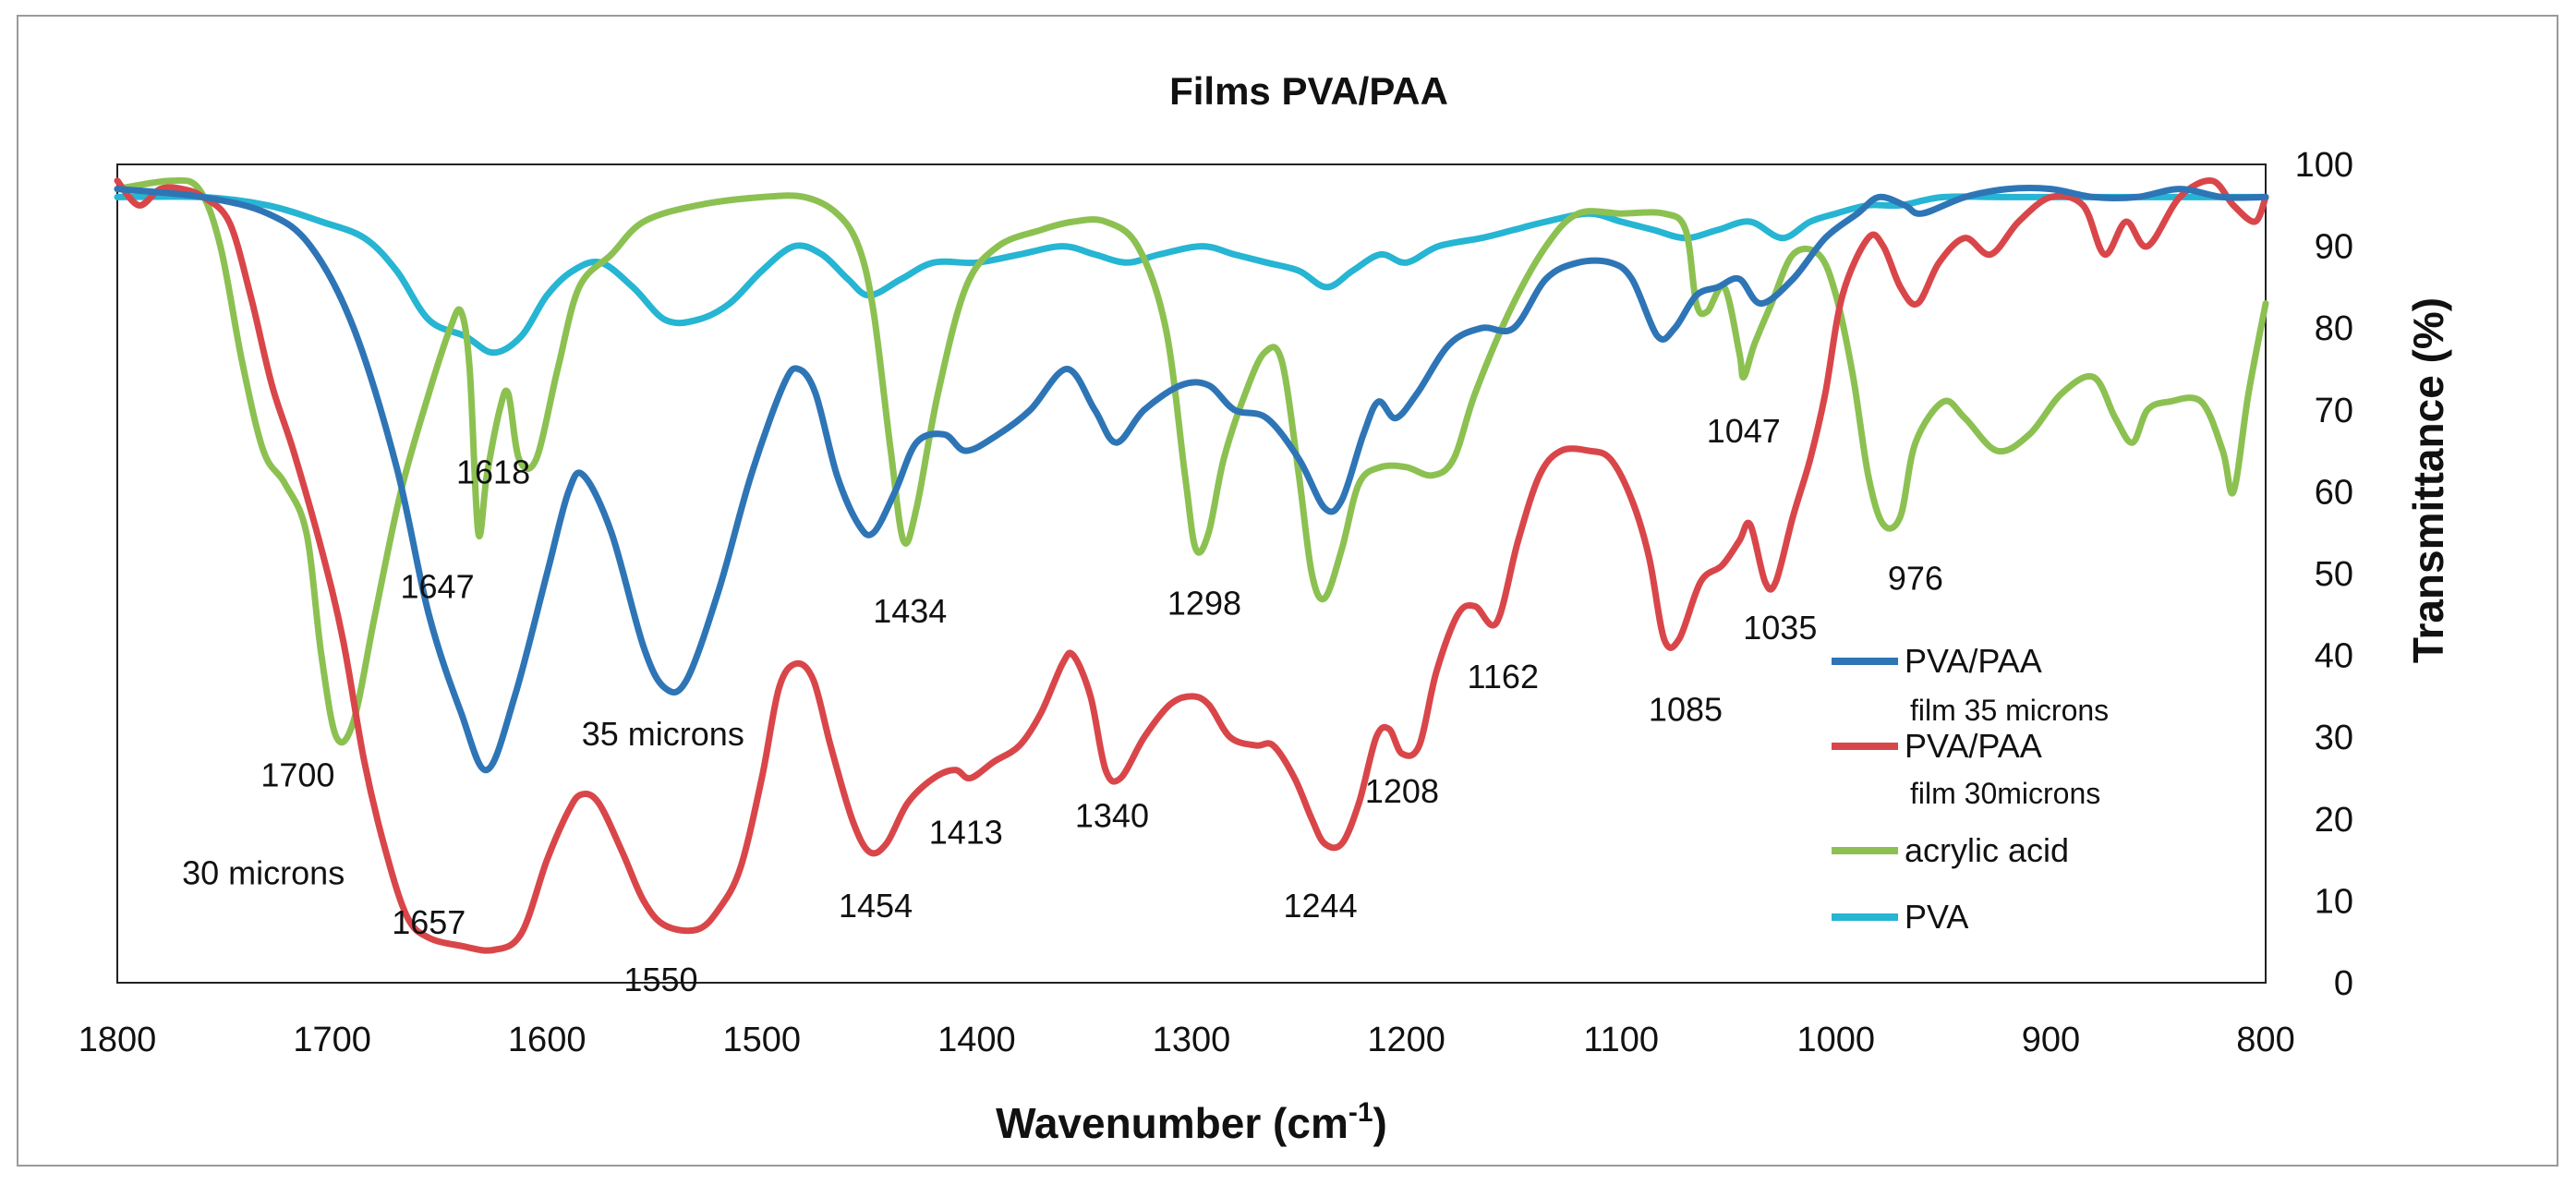 The image size is (2576, 1185). Describe the element at coordinates (1191, 275) in the screenshot. I see `series-line-pva` at that location.